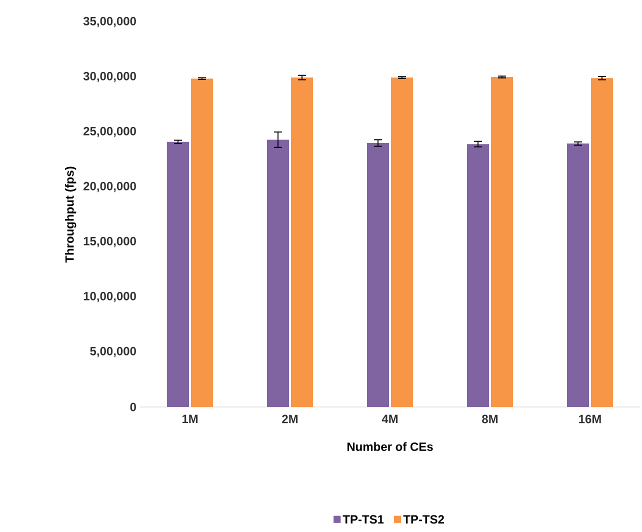  I want to click on legend-label: TP-TS1, so click(363, 519).